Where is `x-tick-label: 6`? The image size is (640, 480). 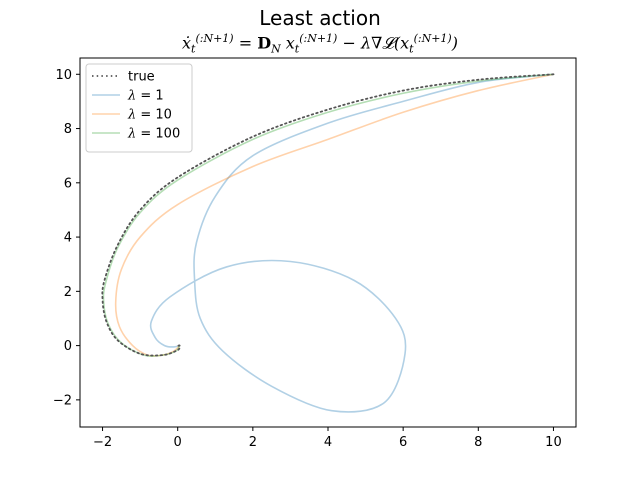
x-tick-label: 6 is located at coordinates (403, 442).